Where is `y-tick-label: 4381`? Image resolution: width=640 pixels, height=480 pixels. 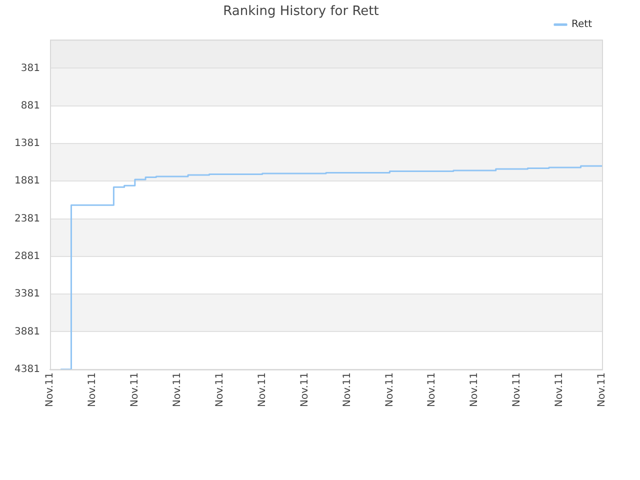
y-tick-label: 4381 is located at coordinates (27, 369).